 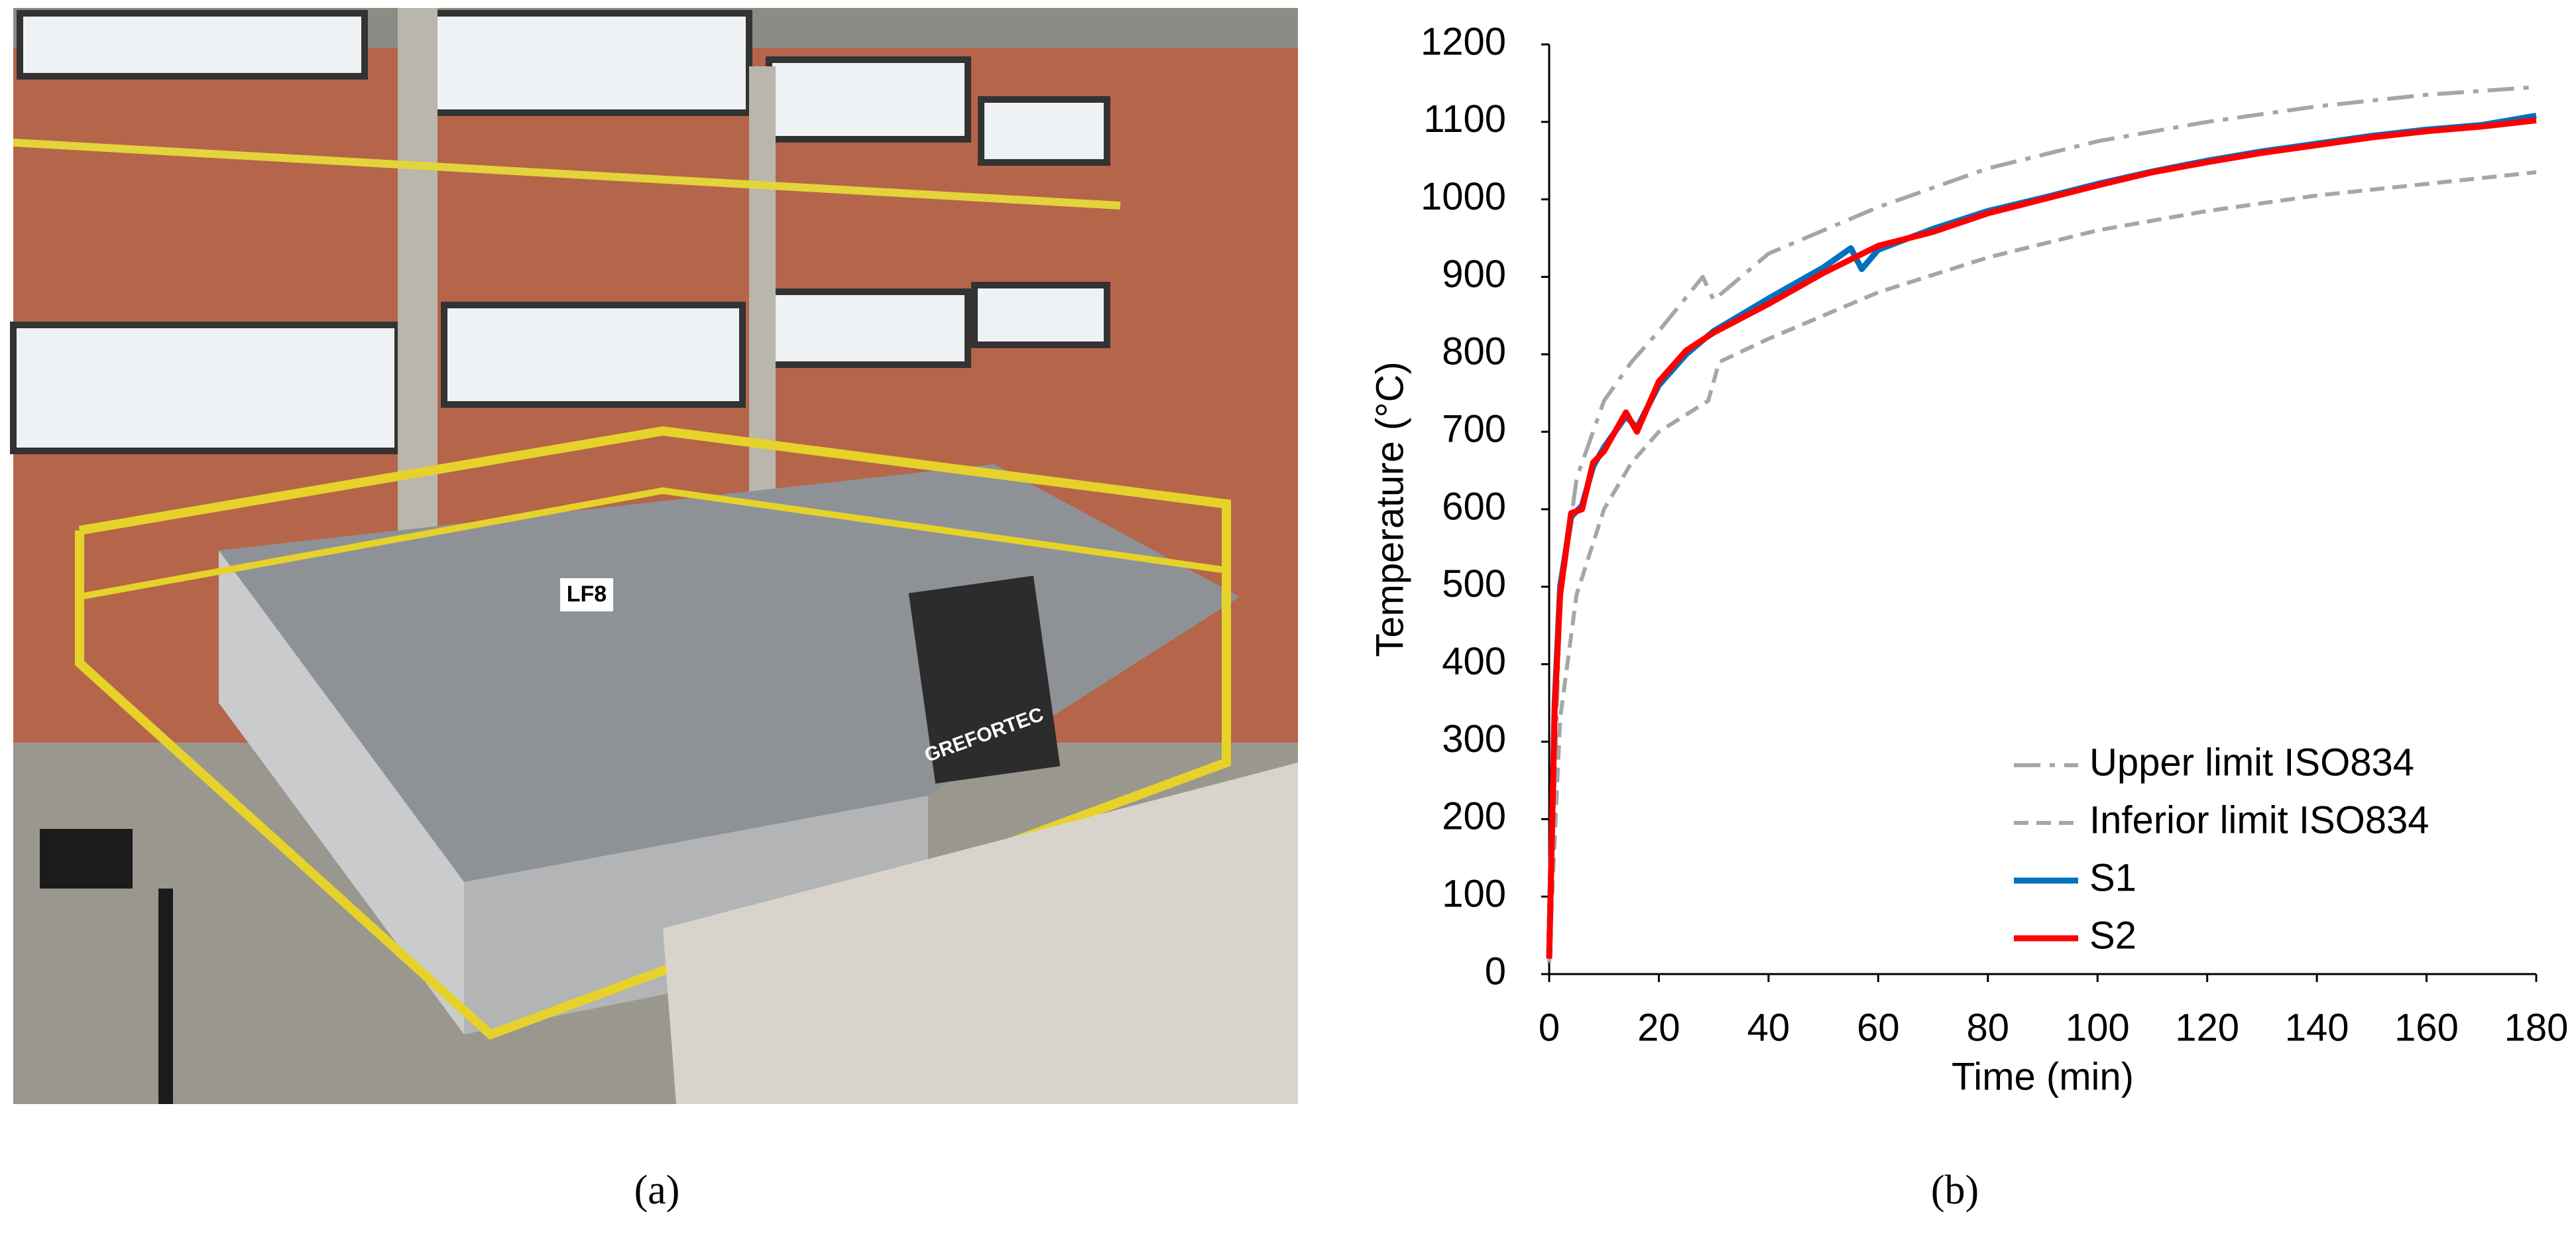 I want to click on camera, so click(x=86, y=859).